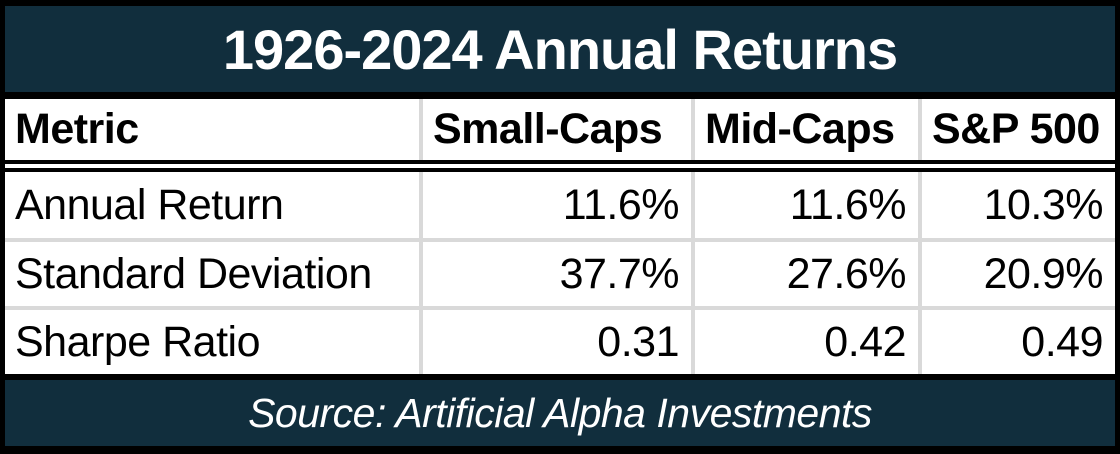  I want to click on value-cell-annual-return-mid-caps: 11.6%, so click(808, 205).